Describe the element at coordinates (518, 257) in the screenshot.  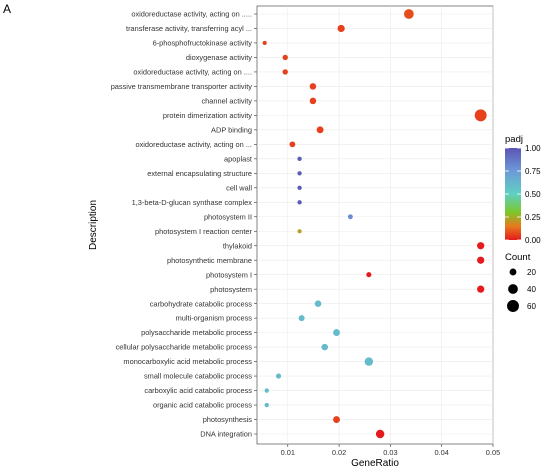
I see `size-legend-title: Count` at that location.